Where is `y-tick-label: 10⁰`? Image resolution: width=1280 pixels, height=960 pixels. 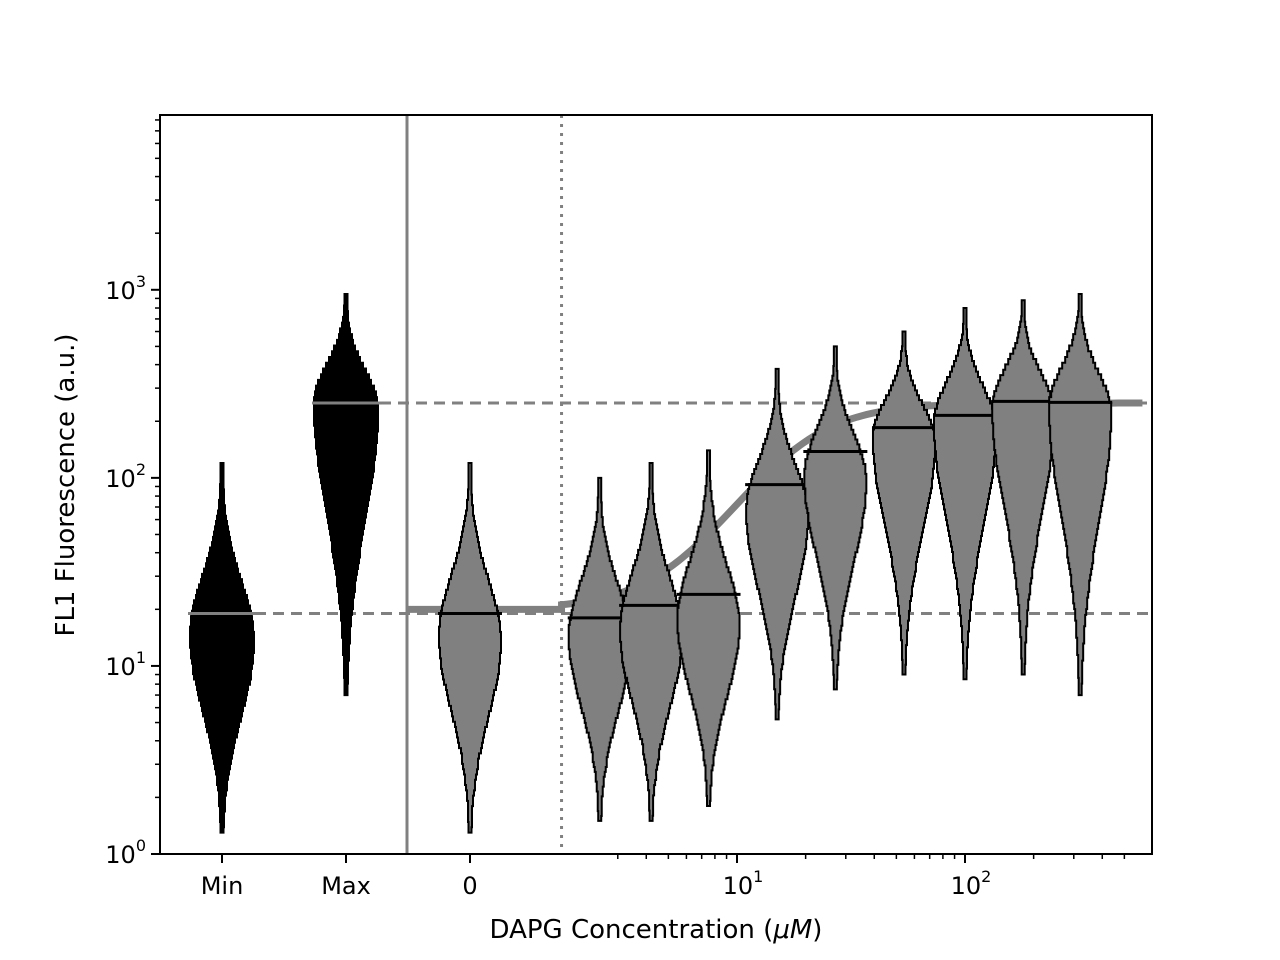
y-tick-label: 10⁰ is located at coordinates (125, 852).